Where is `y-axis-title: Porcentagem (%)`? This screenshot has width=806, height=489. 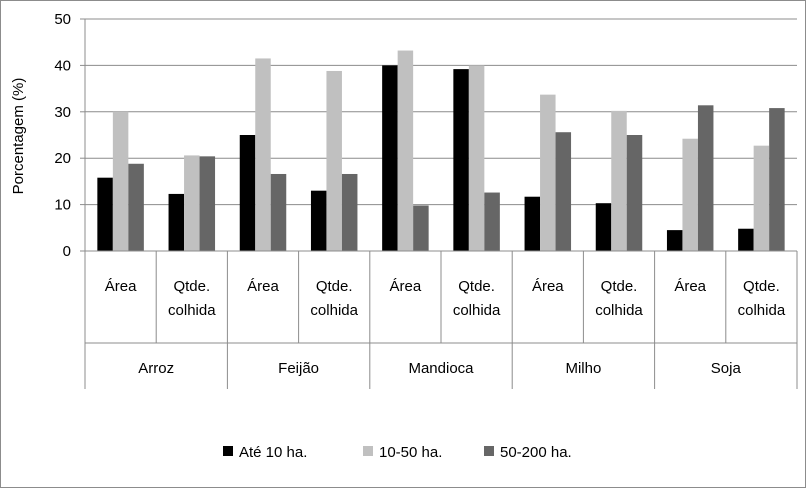 y-axis-title: Porcentagem (%) is located at coordinates (18, 136).